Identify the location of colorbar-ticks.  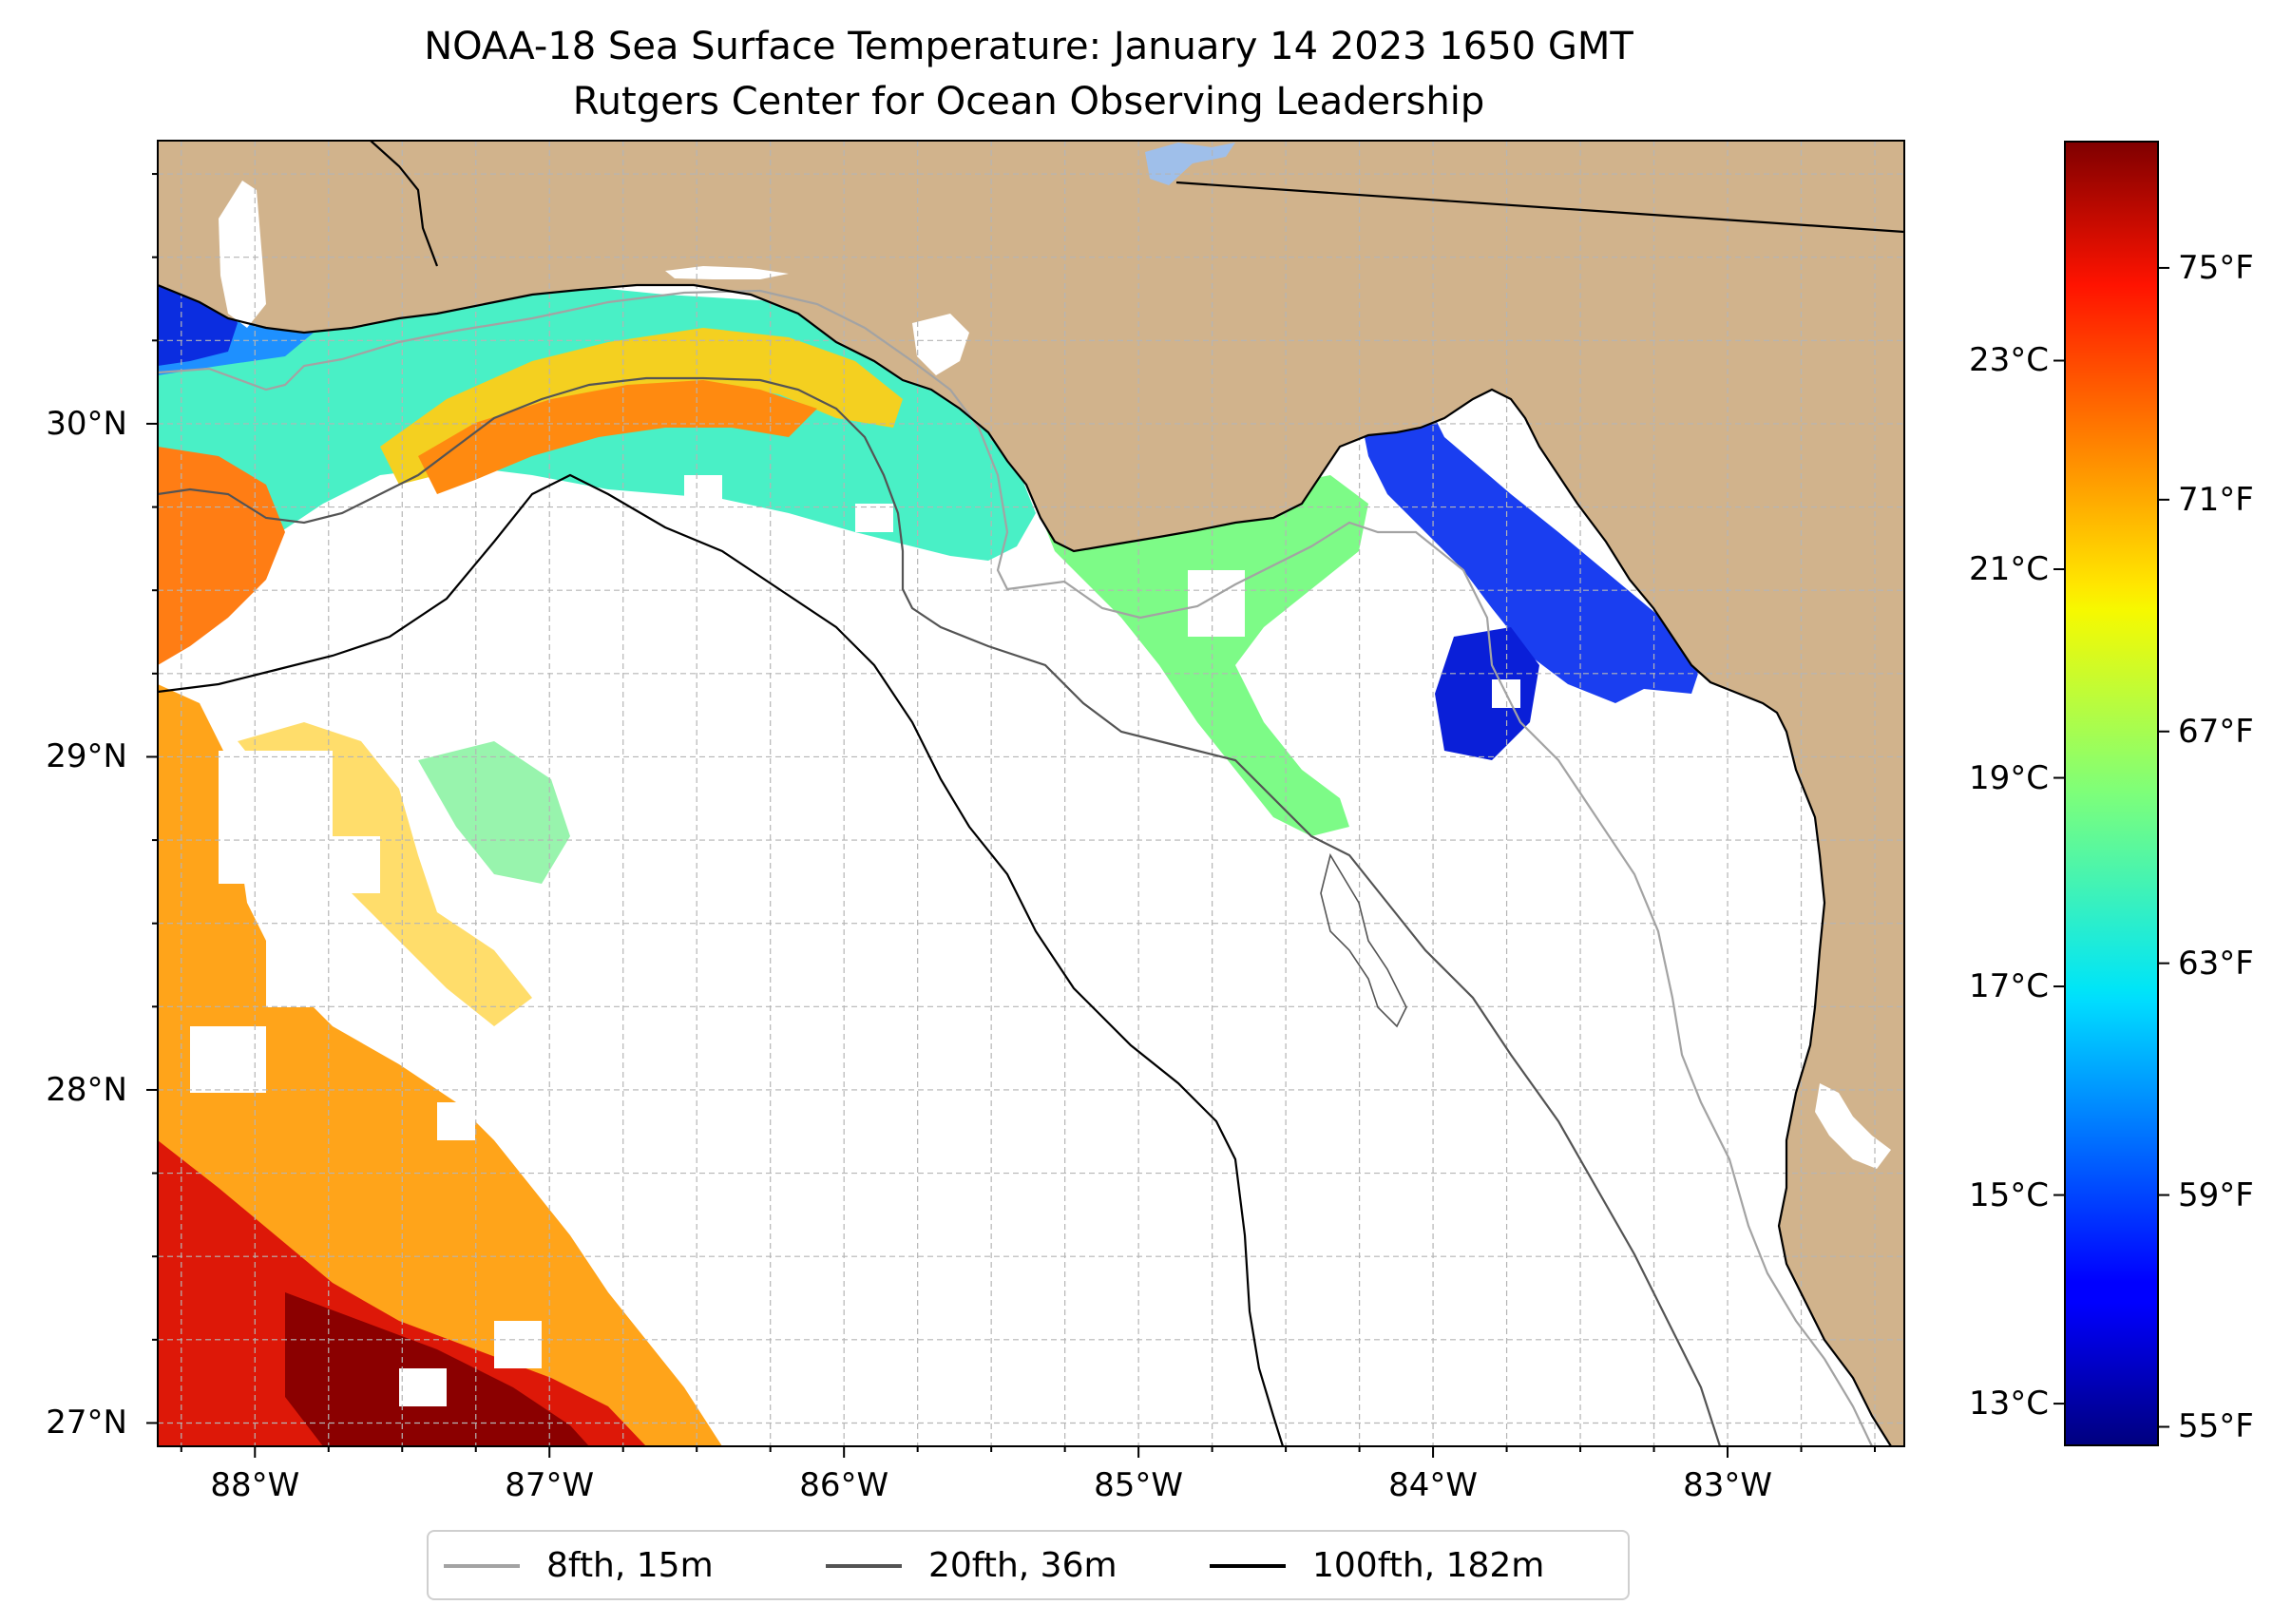
(2111, 847).